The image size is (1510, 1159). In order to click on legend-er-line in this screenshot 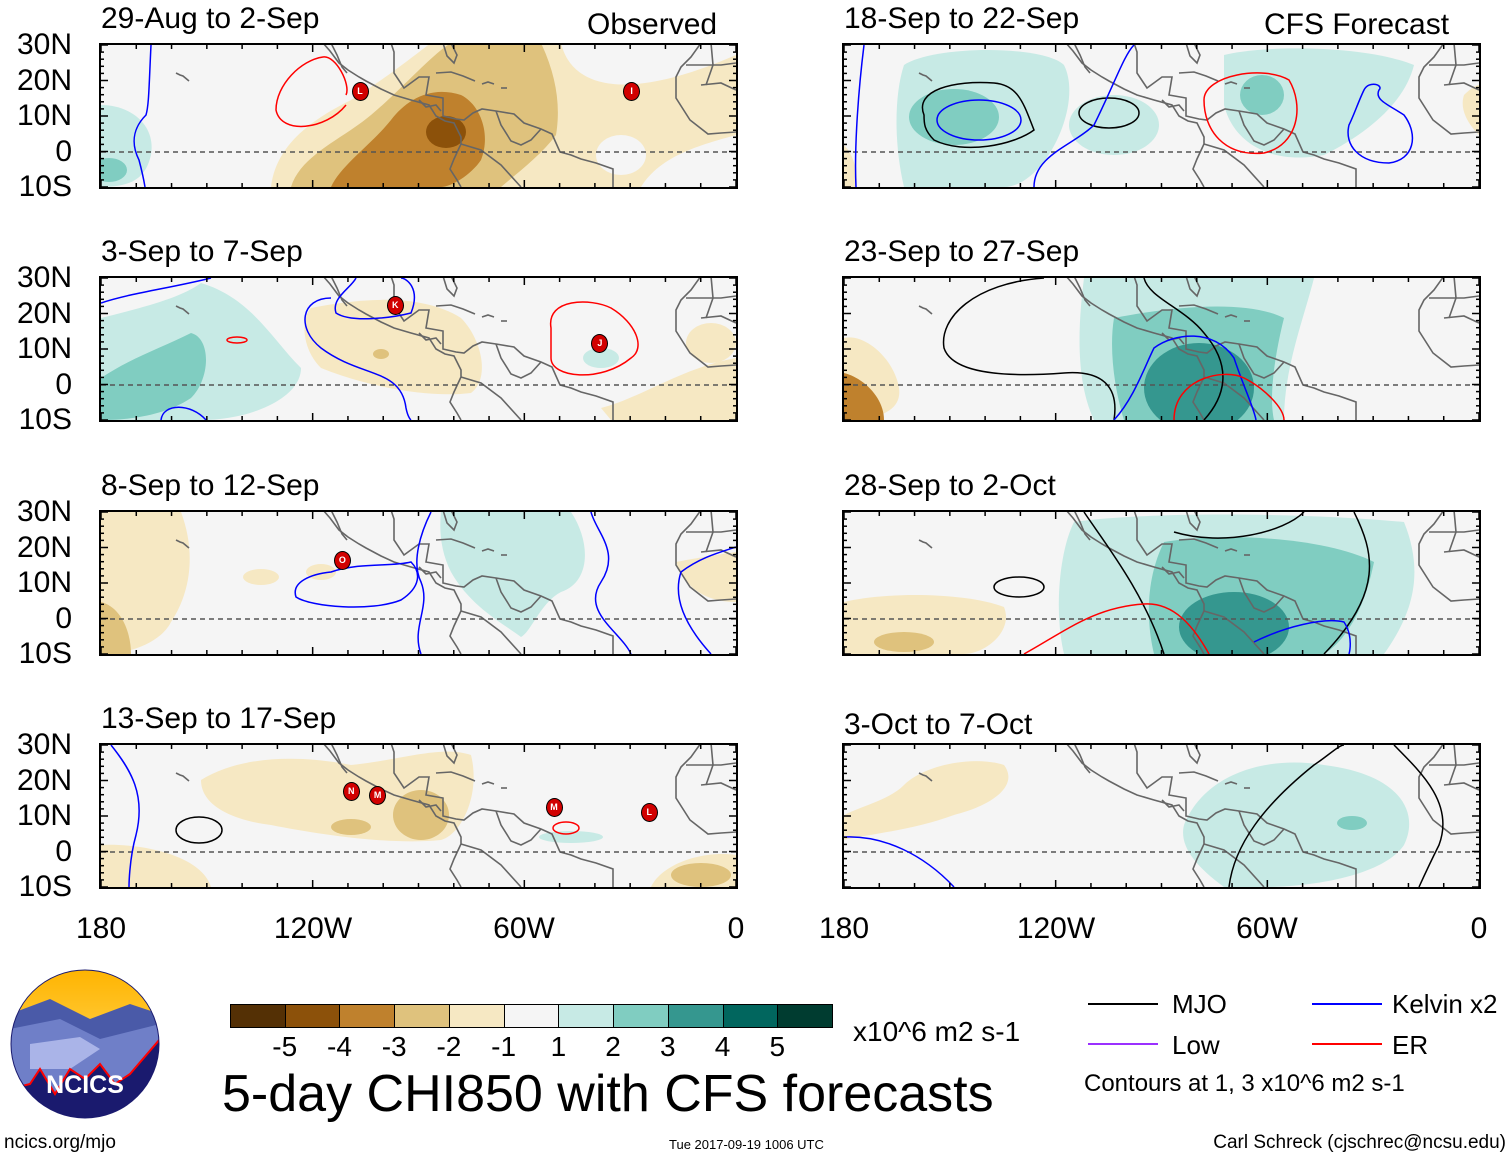, I will do `click(1347, 1044)`.